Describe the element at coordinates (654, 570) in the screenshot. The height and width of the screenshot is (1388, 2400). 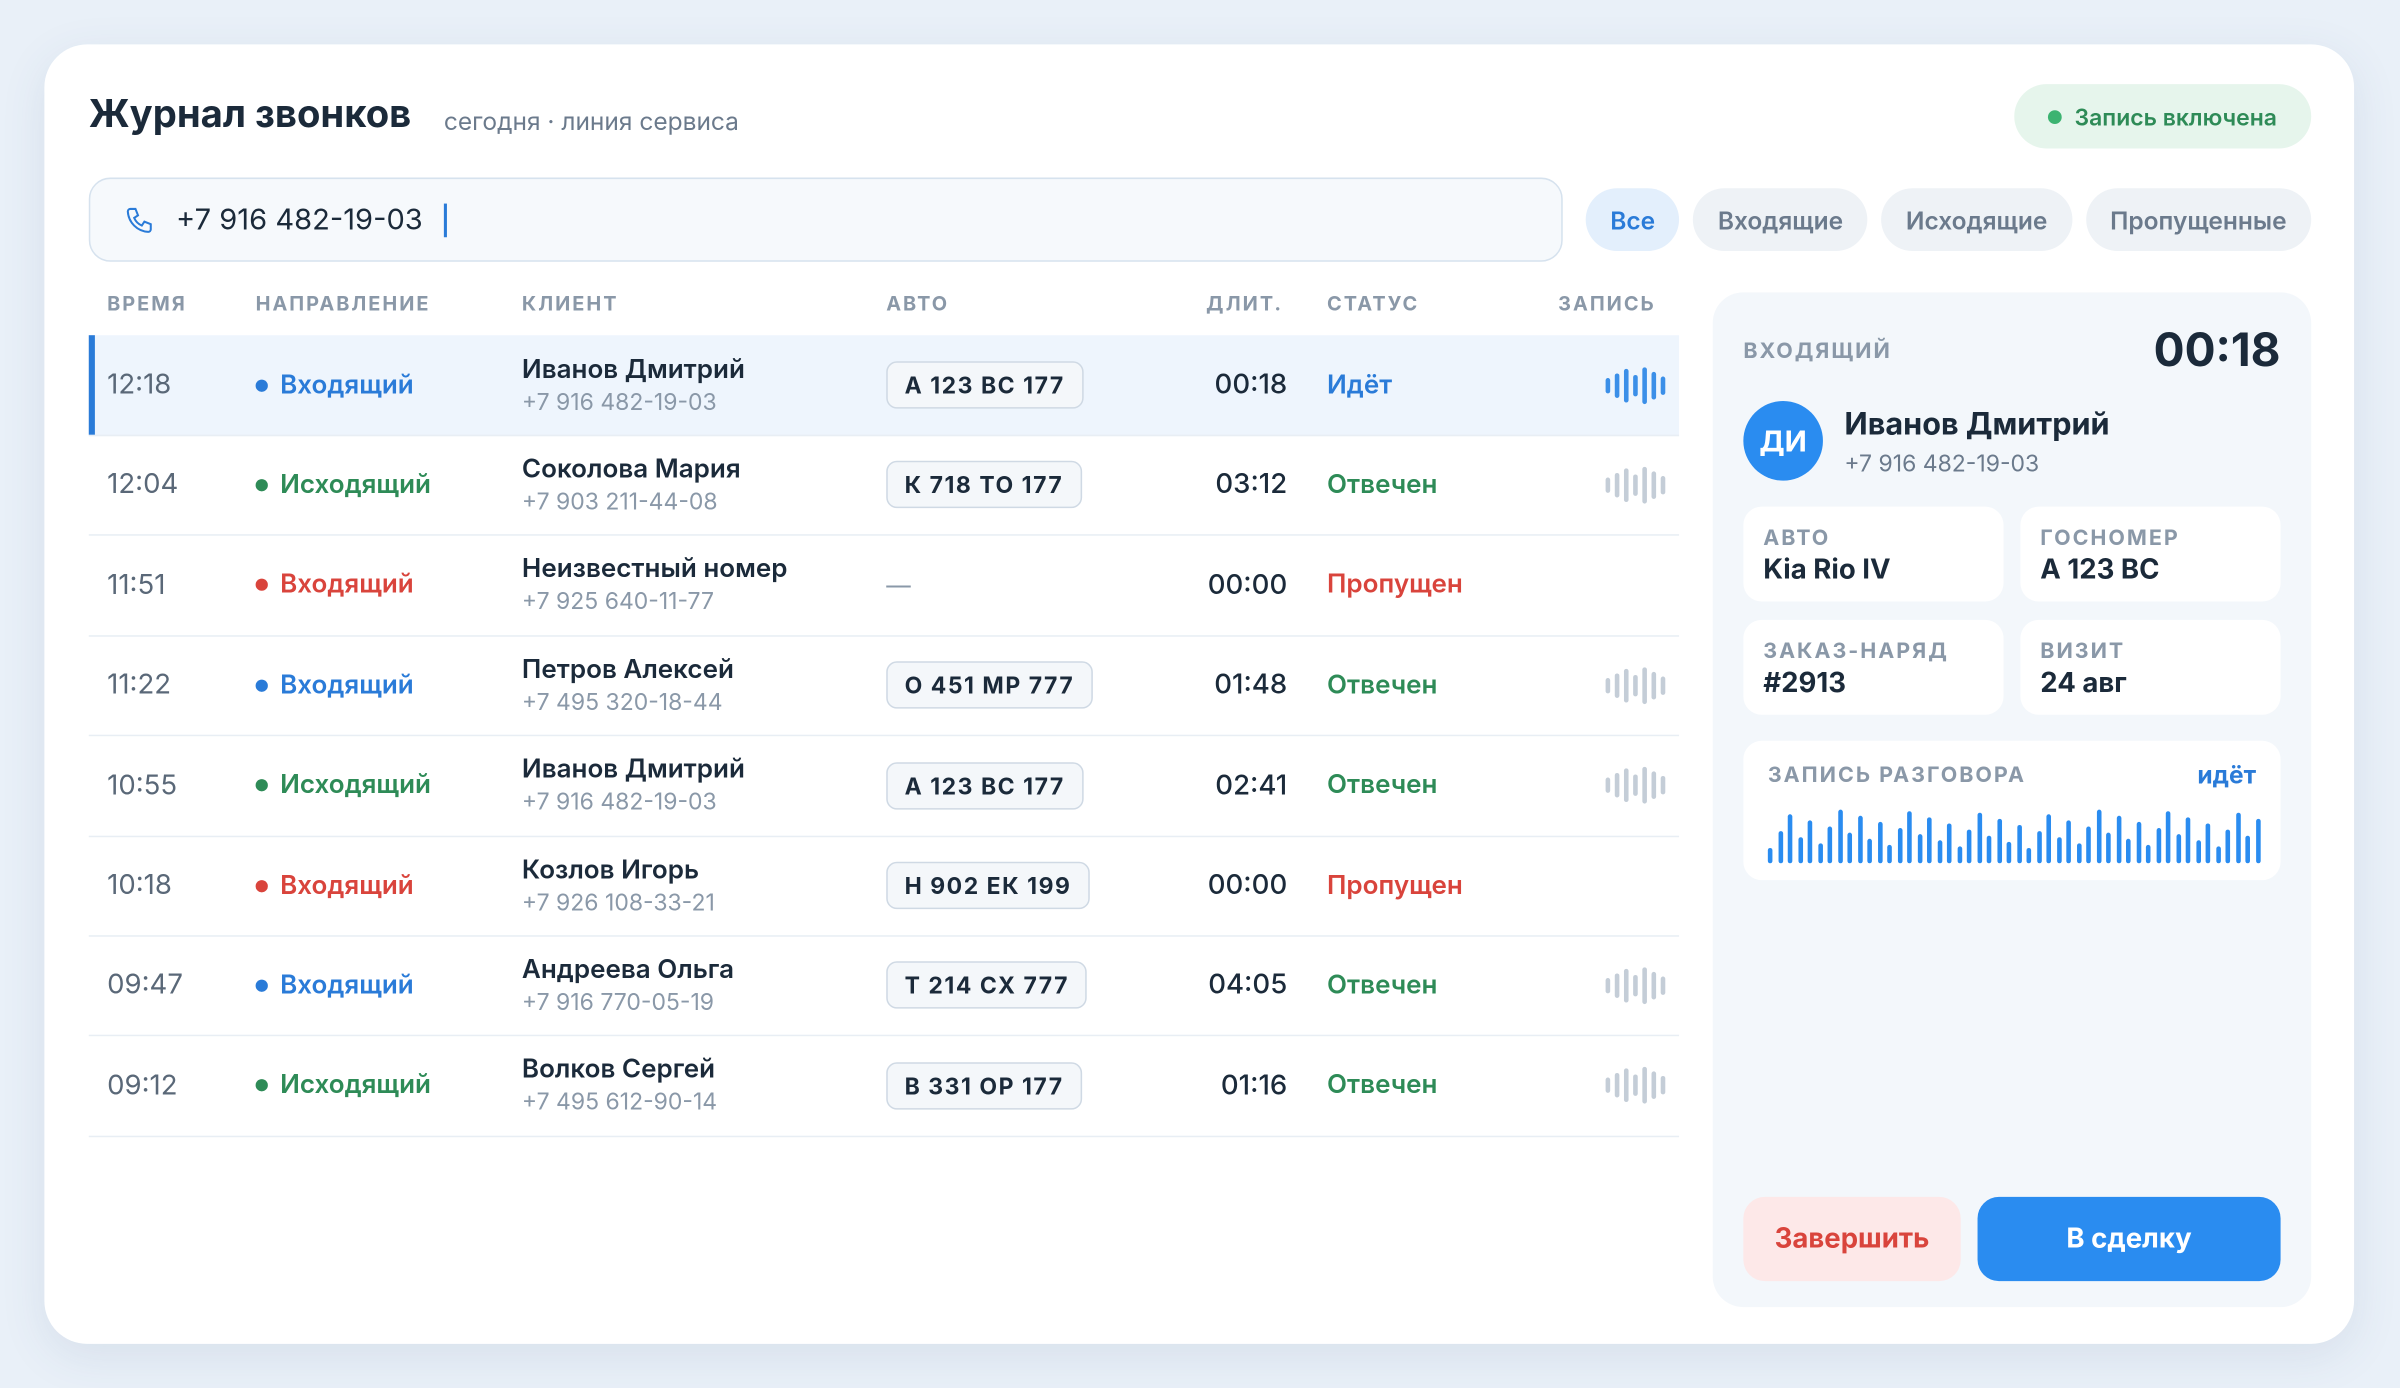
I see `client-name: Неизвестный номер` at that location.